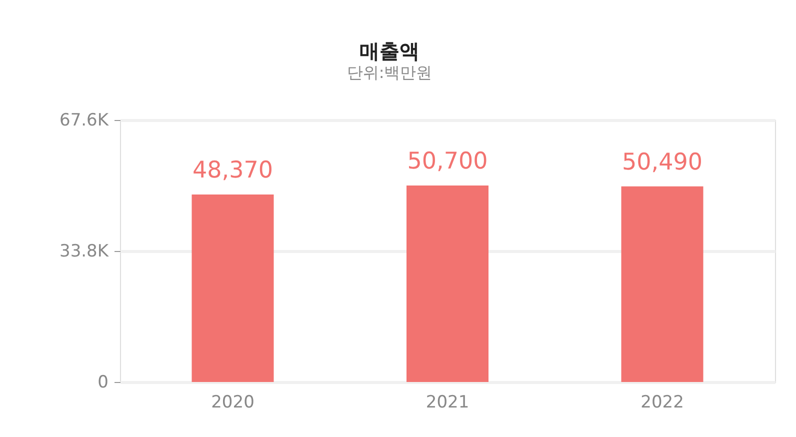 This screenshot has height=437, width=796. Describe the element at coordinates (447, 161) in the screenshot. I see `data-label: 50,700` at that location.